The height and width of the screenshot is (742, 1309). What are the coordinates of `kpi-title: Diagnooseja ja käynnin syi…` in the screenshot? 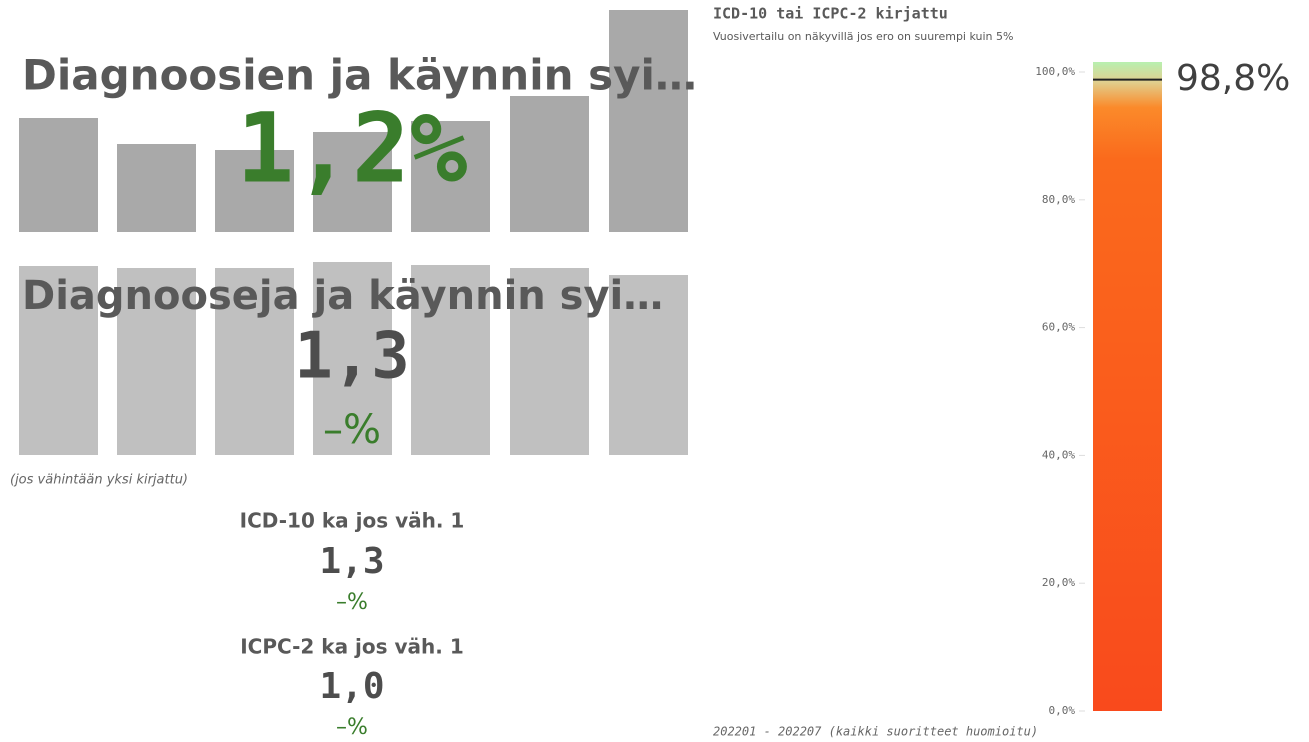 It's located at (342, 296).